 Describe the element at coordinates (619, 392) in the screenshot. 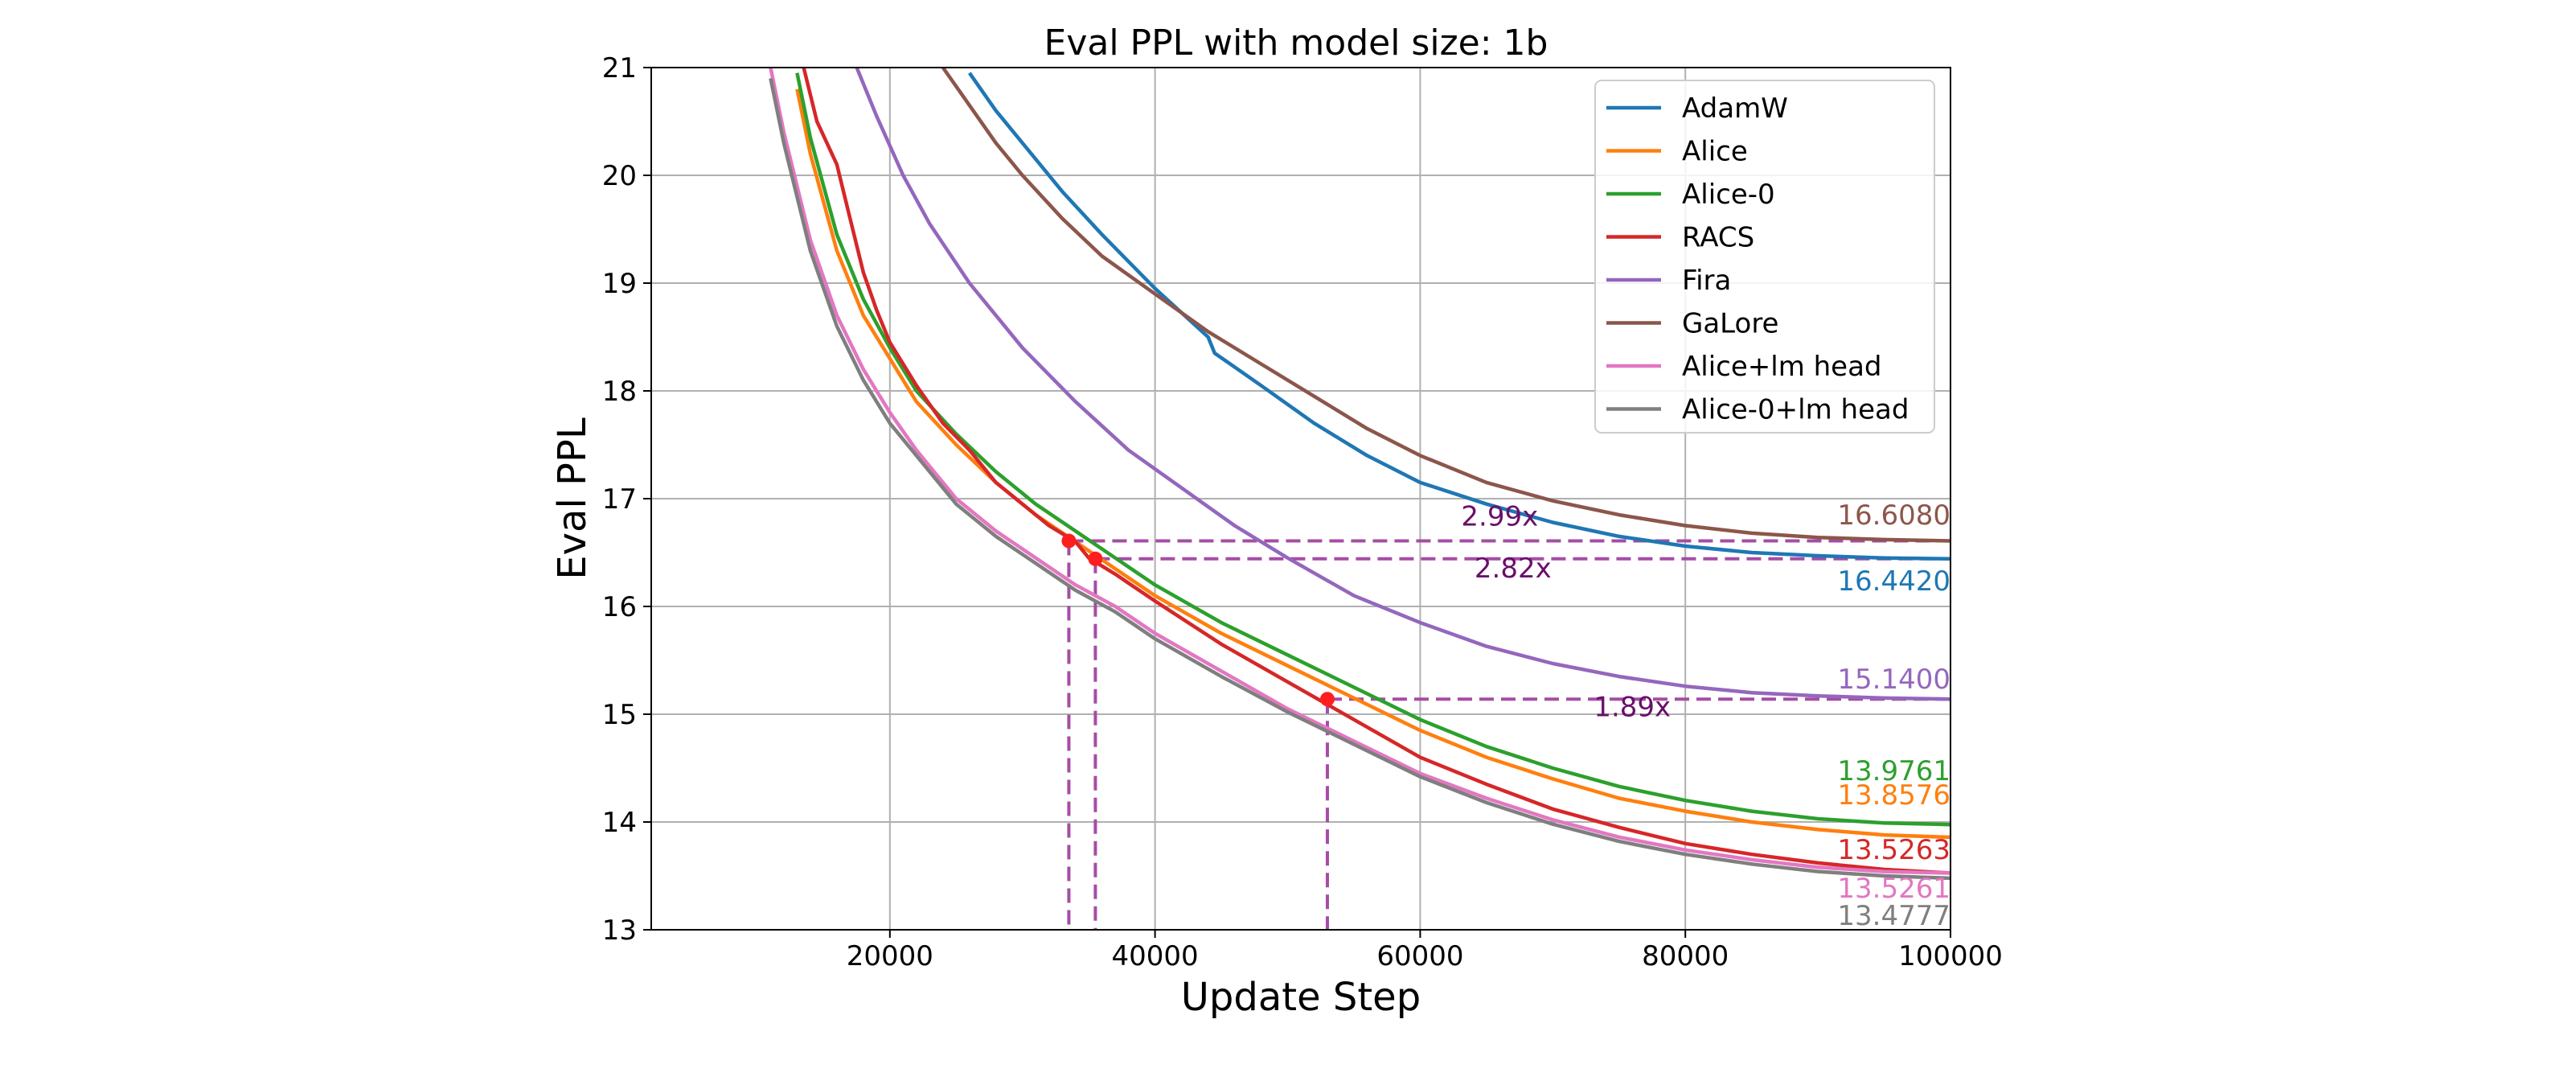

I see `y-tick-label: 18` at that location.